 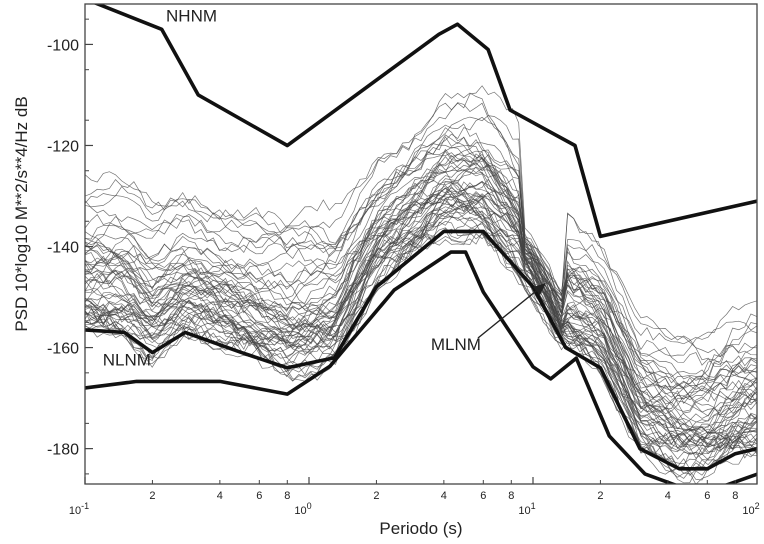 What do you see at coordinates (539, 289) in the screenshot?
I see `mlnm-arrowhead-icon` at bounding box center [539, 289].